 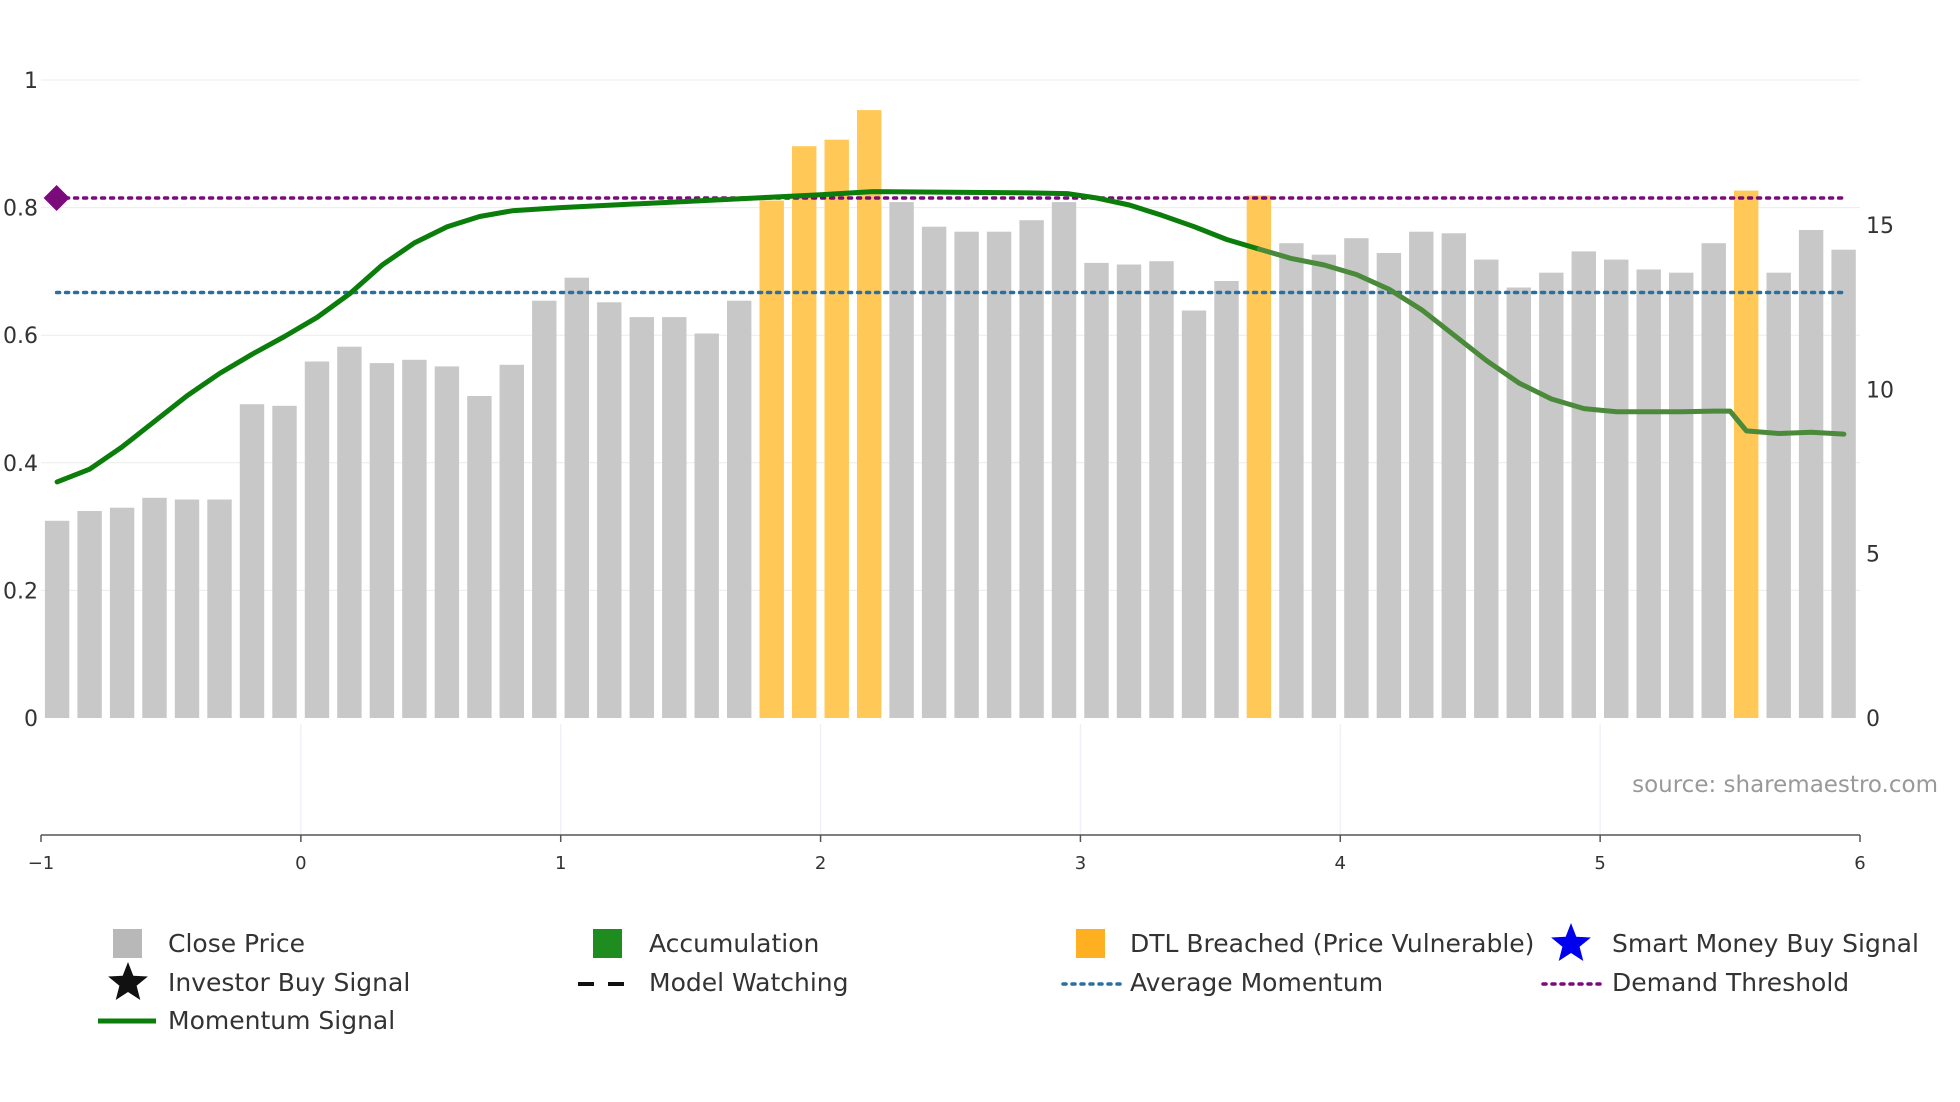 I want to click on right-axis-ticks: 0 5 10 15, so click(x=1880, y=473).